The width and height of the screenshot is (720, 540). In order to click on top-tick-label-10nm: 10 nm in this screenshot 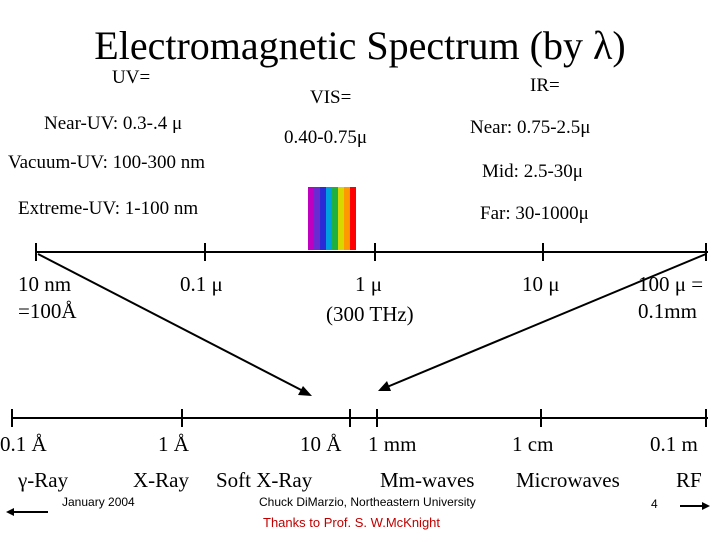, I will do `click(45, 284)`.